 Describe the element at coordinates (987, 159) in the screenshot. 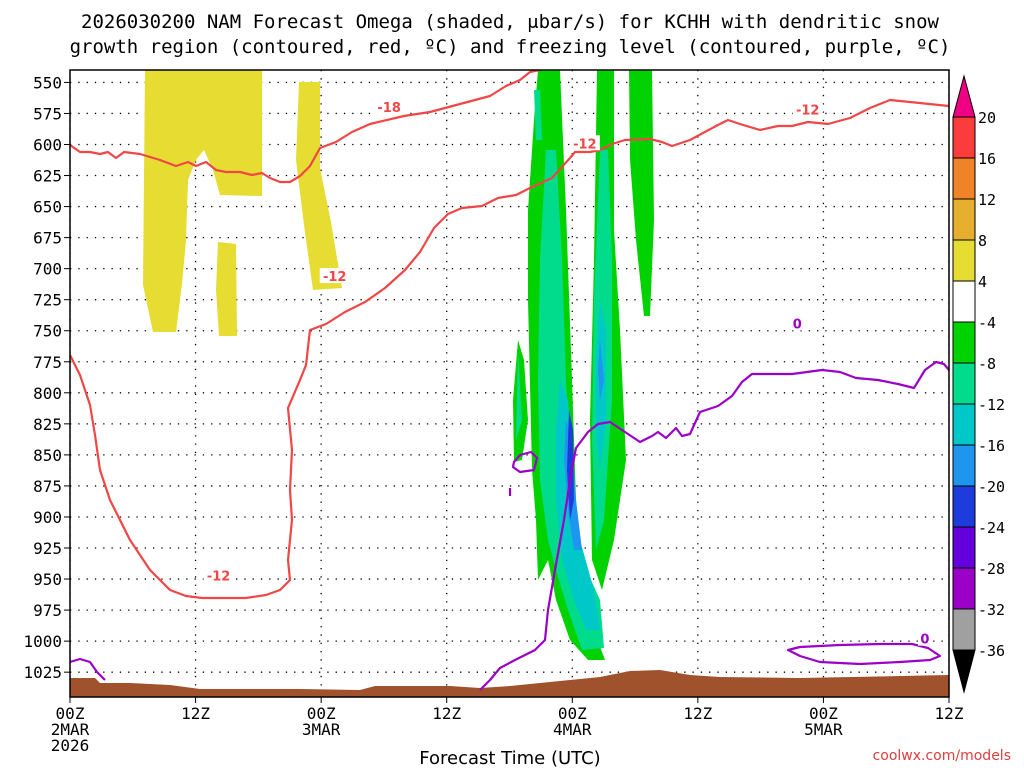

I see `colorbar-tick-label: 16` at that location.